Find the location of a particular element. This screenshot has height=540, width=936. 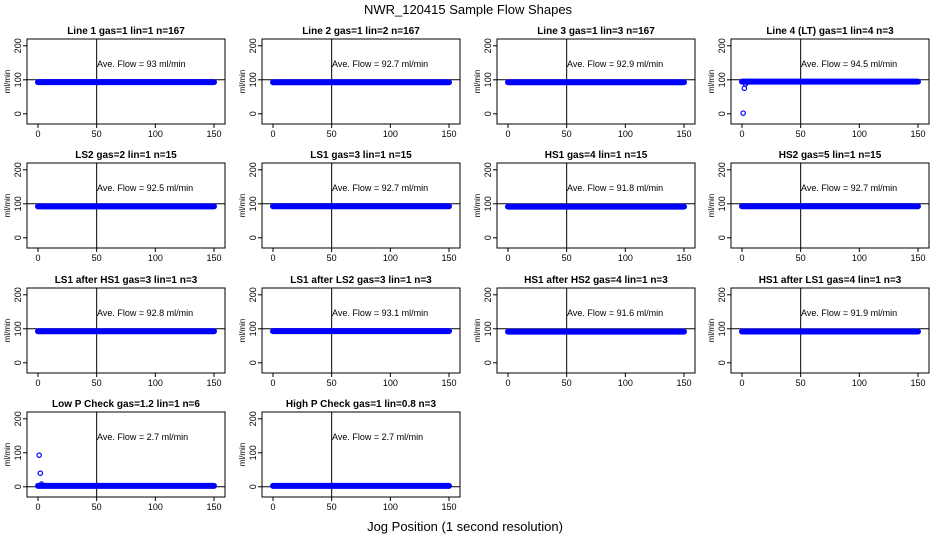

flow-annotation: Ave. Flow = 92.5 ml/min is located at coordinates (145, 188).